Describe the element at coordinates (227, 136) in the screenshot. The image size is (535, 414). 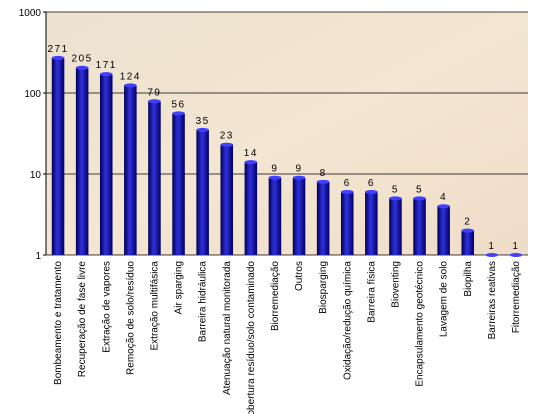
I see `value-label: 23` at that location.